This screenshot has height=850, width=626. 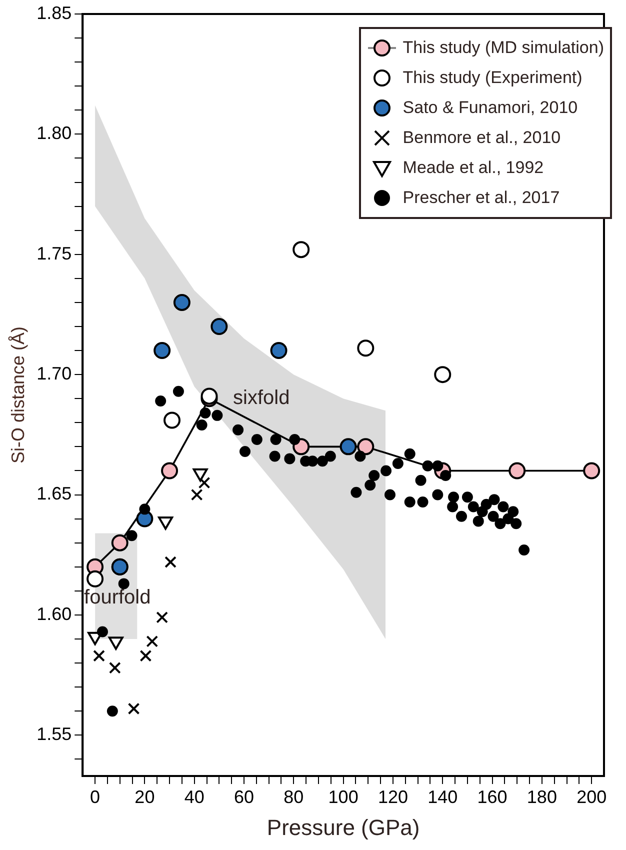 What do you see at coordinates (144, 796) in the screenshot?
I see `x-tick-label: 20` at bounding box center [144, 796].